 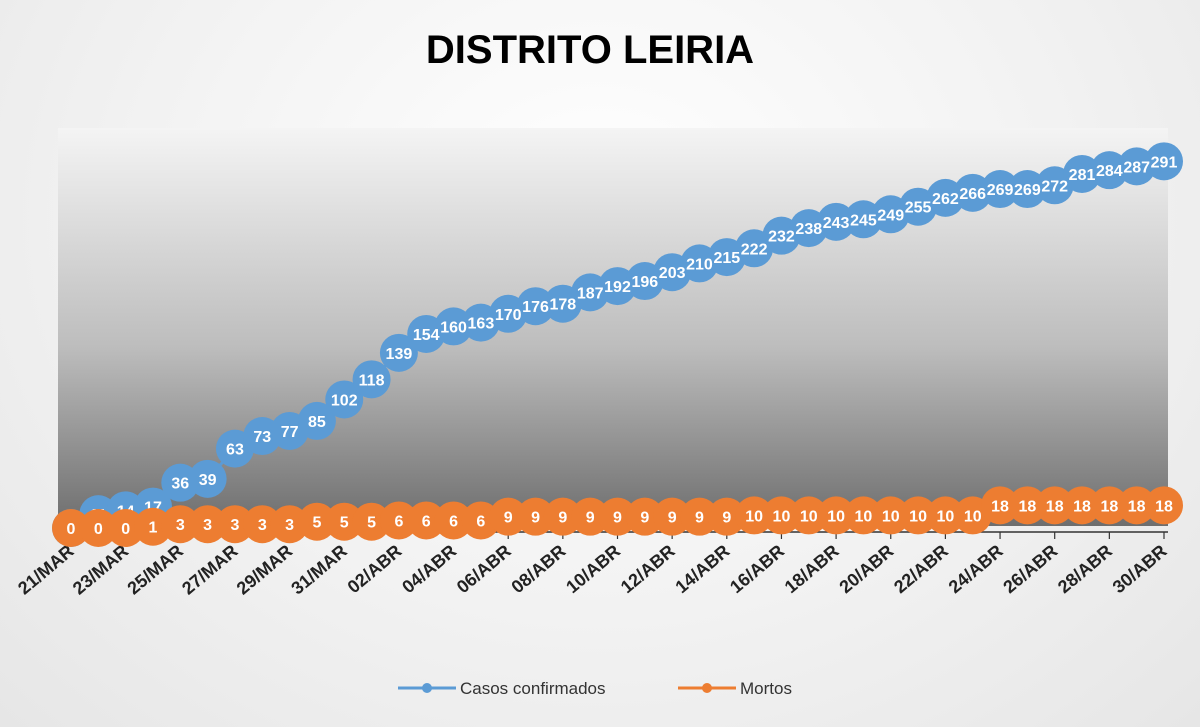 I want to click on x-tick-label: 14/ABR, so click(x=702, y=569).